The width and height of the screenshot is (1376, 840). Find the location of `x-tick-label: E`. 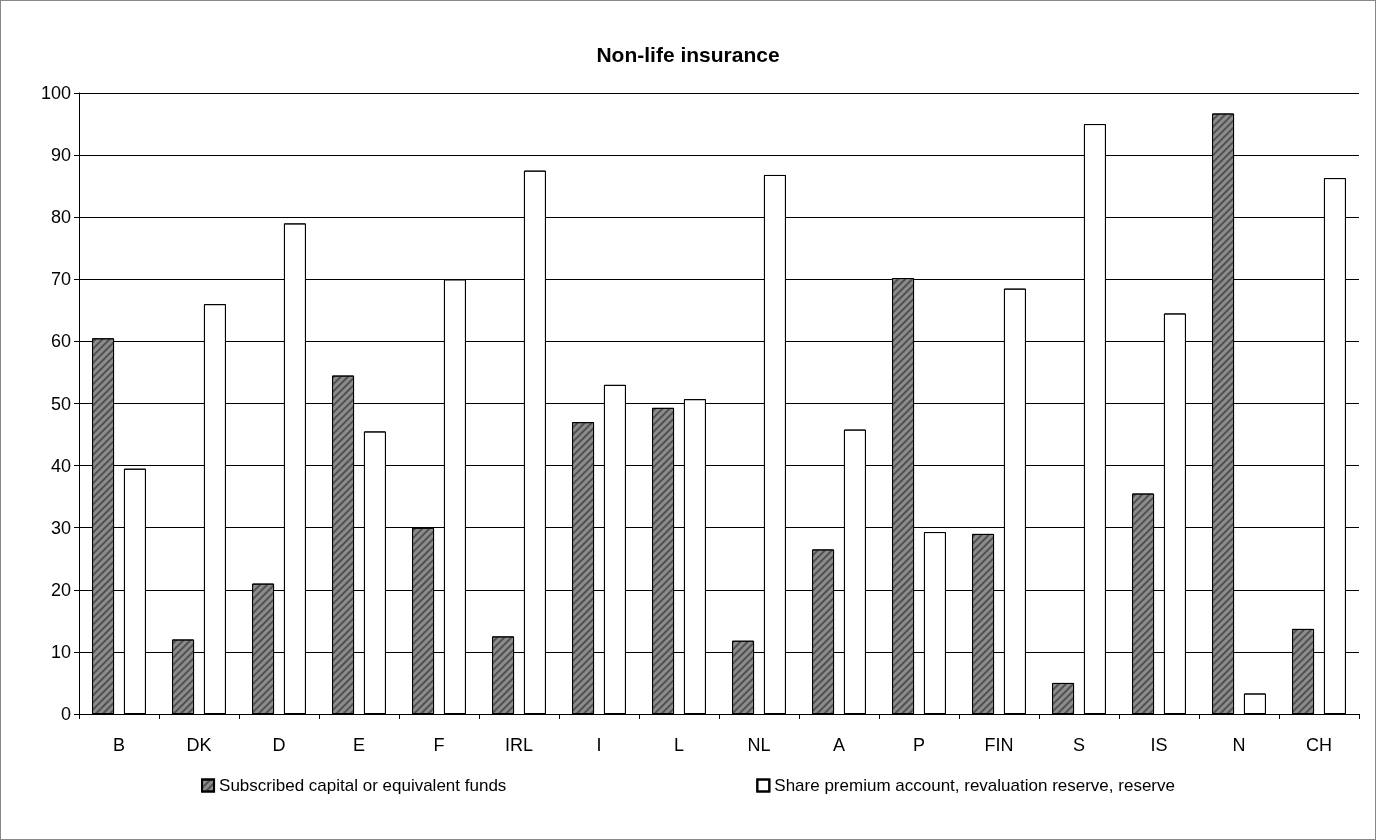

x-tick-label: E is located at coordinates (359, 745).